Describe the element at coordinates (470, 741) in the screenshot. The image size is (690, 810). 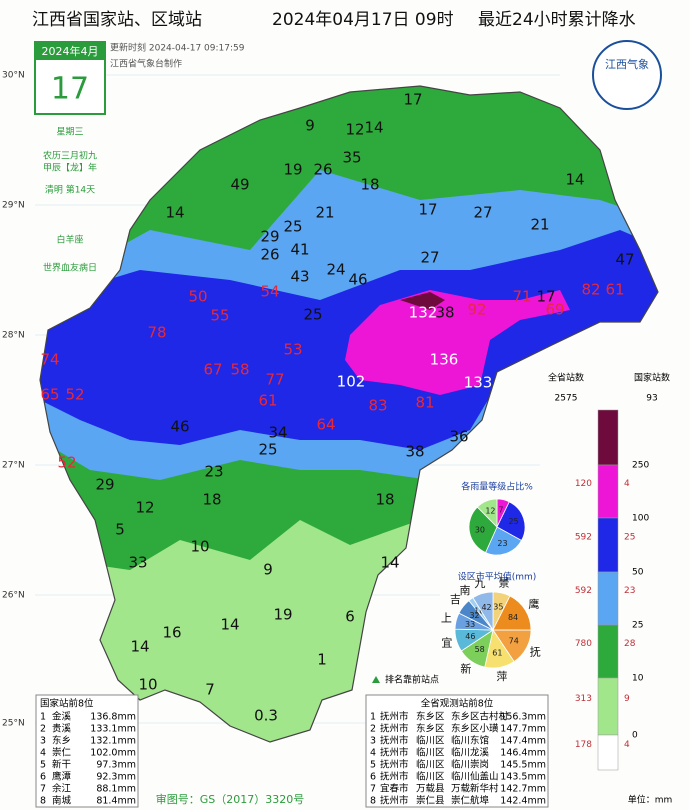
I see `table-cell: 临川东馆` at that location.